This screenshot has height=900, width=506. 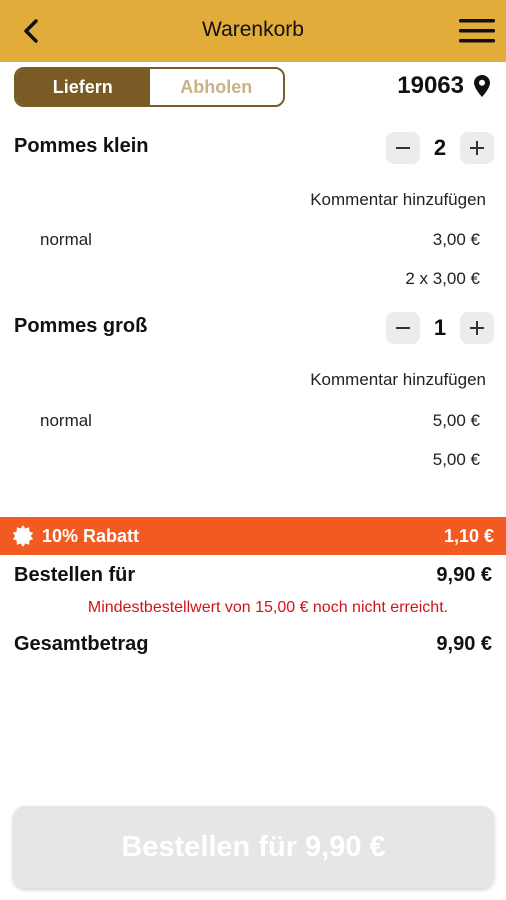 What do you see at coordinates (464, 644) in the screenshot?
I see `total-value: 9,90 €` at bounding box center [464, 644].